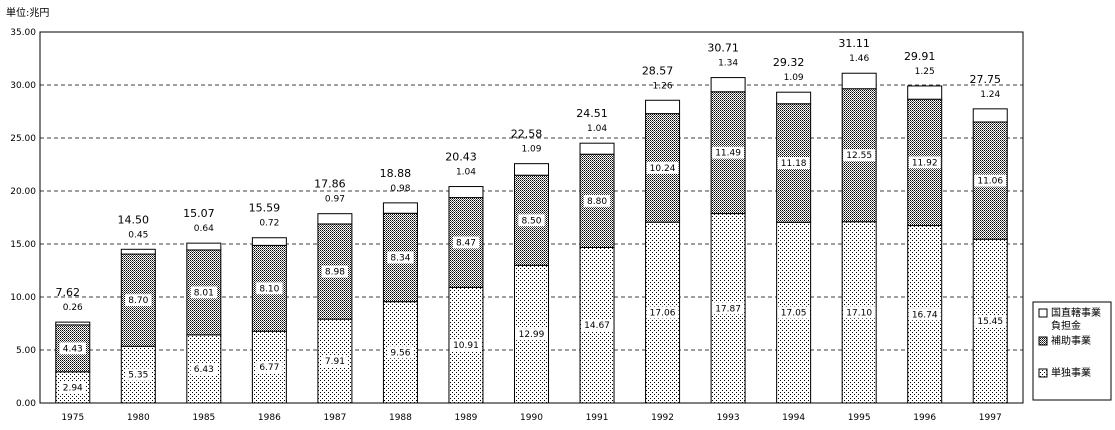  What do you see at coordinates (23, 245) in the screenshot?
I see `y-tick-label: 15.00` at bounding box center [23, 245].